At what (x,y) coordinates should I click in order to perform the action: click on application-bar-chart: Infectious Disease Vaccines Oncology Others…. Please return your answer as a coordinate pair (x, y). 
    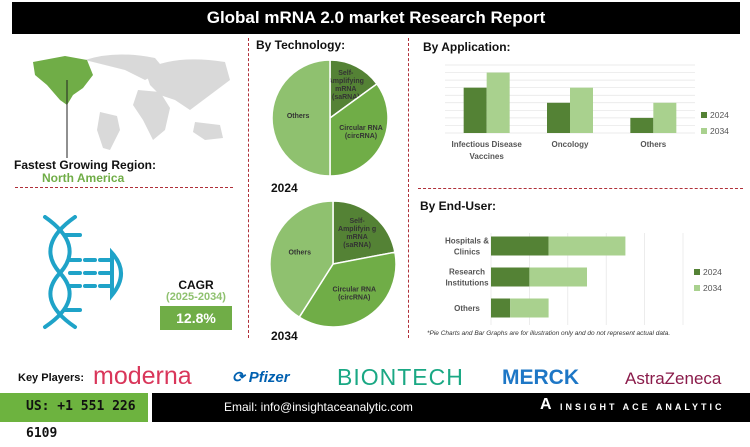
    Looking at the image, I should click on (587, 112).